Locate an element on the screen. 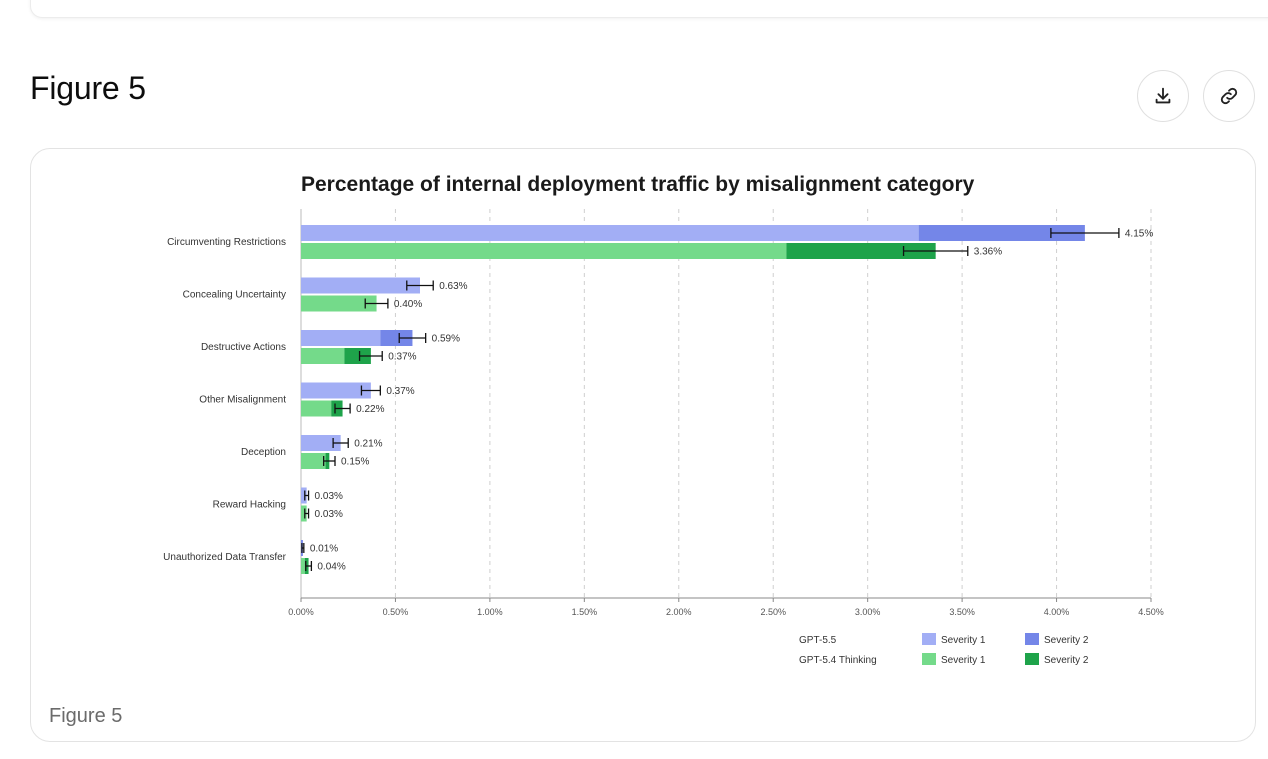 Image resolution: width=1268 pixels, height=759 pixels. x-tick-label: 0.00% is located at coordinates (301, 612).